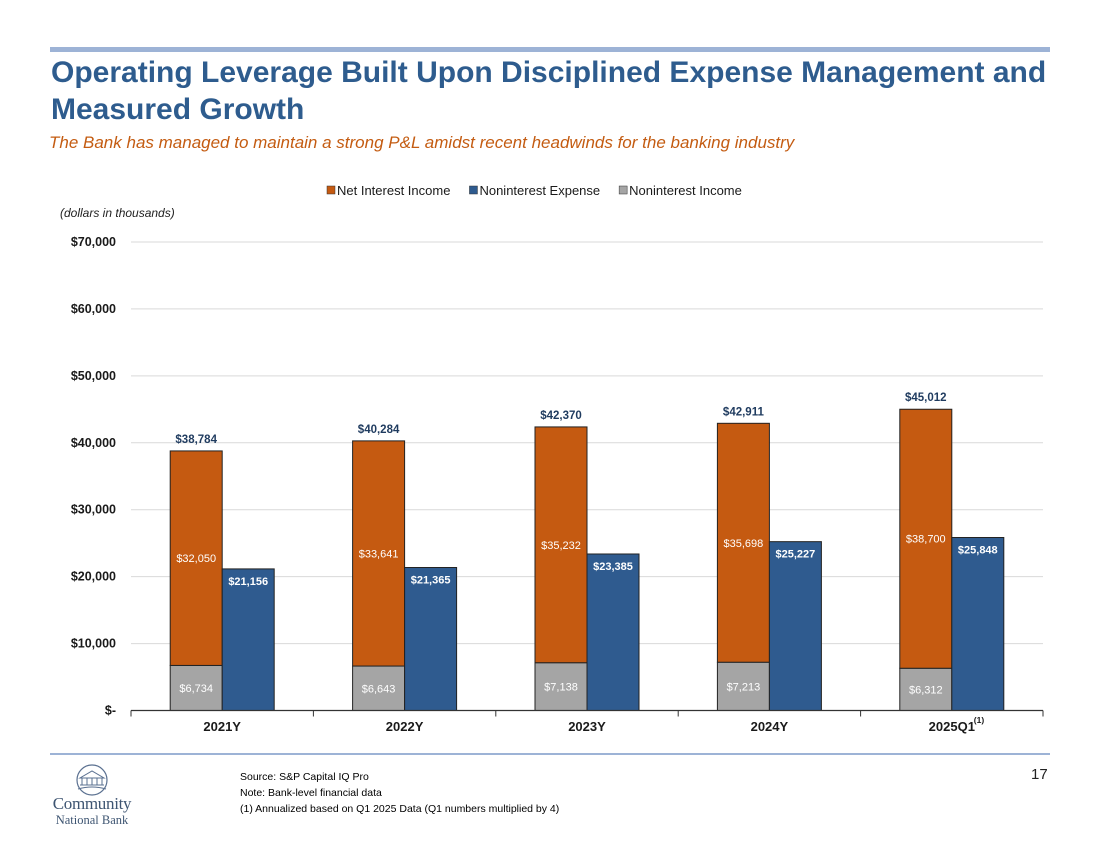  Describe the element at coordinates (393, 190) in the screenshot. I see `legend-item: Net Interest Income` at that location.